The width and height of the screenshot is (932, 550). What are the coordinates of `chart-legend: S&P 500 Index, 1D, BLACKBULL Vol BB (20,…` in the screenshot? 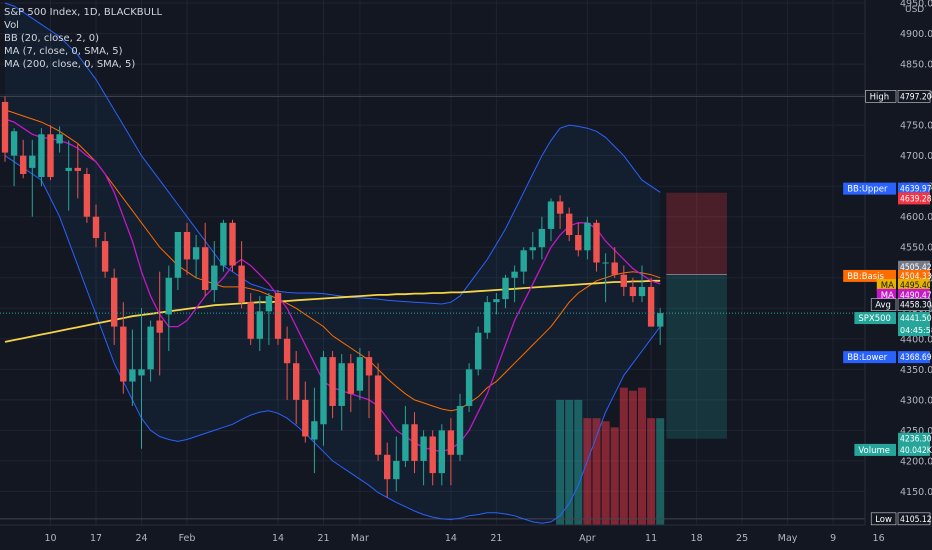 It's located at (83, 38).